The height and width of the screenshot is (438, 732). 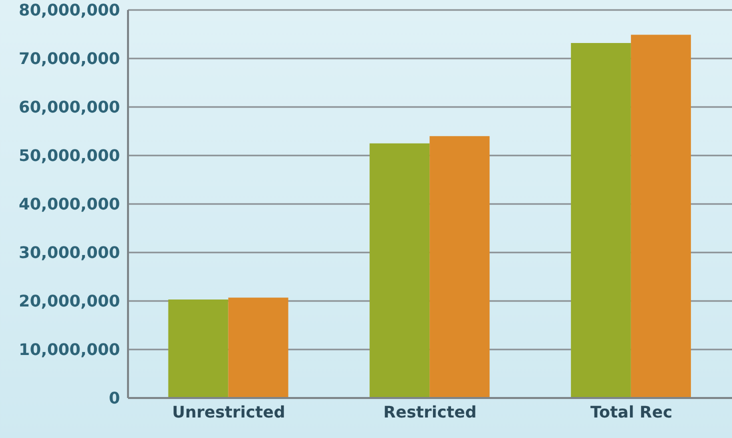 I want to click on y-tick-label: 30,000,000, so click(x=69, y=252).